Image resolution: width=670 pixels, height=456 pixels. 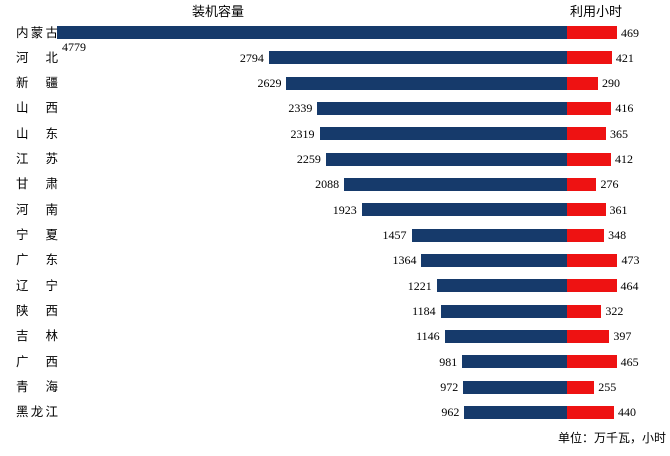 I want to click on hours-value-label: 397, so click(x=622, y=336).